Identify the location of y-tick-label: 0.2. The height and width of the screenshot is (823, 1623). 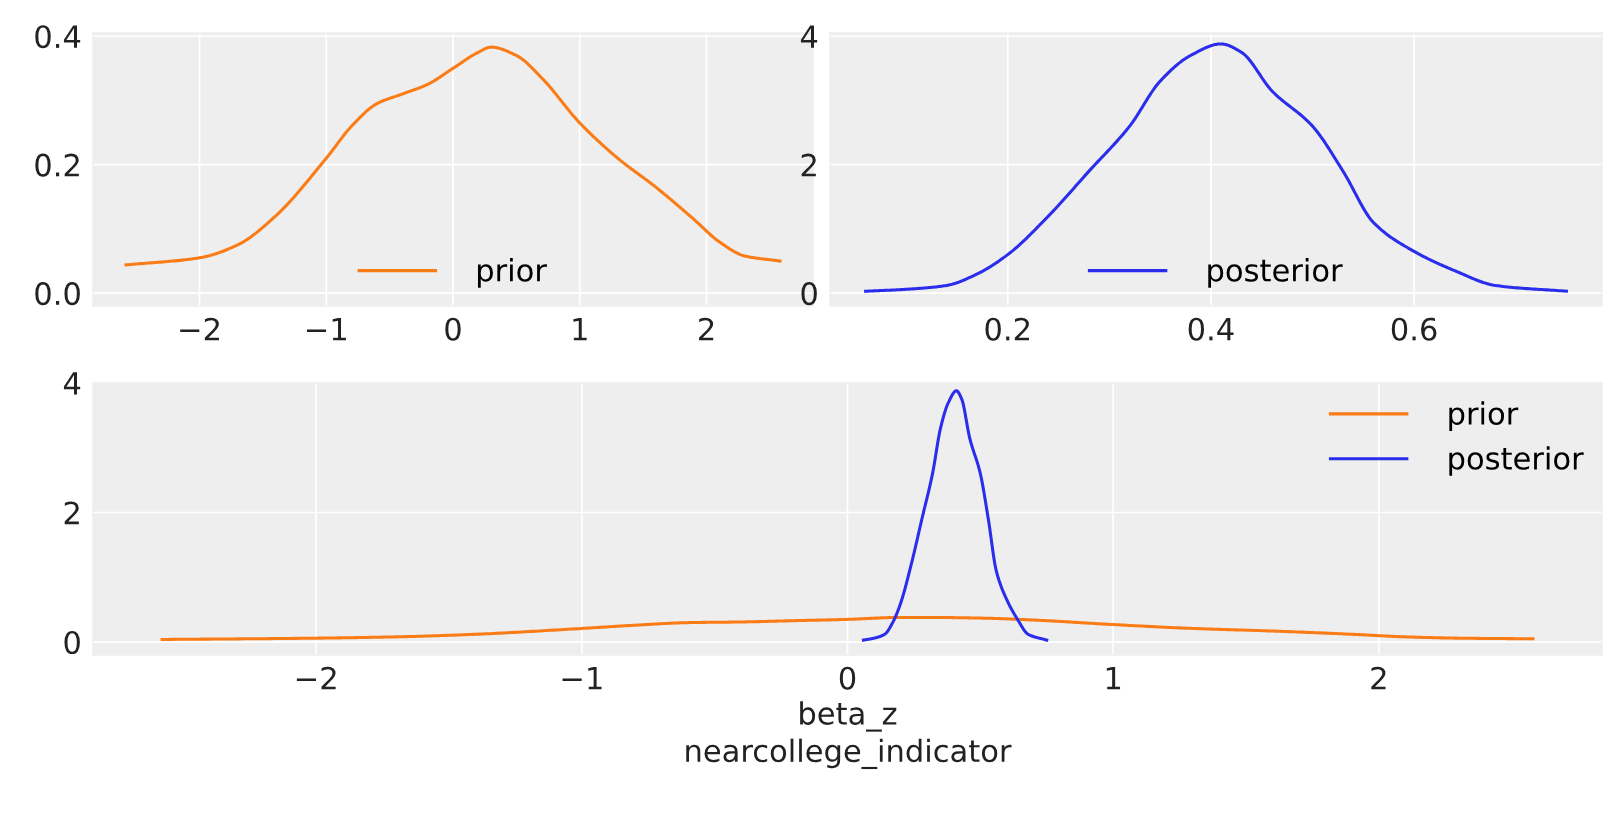
(57, 165).